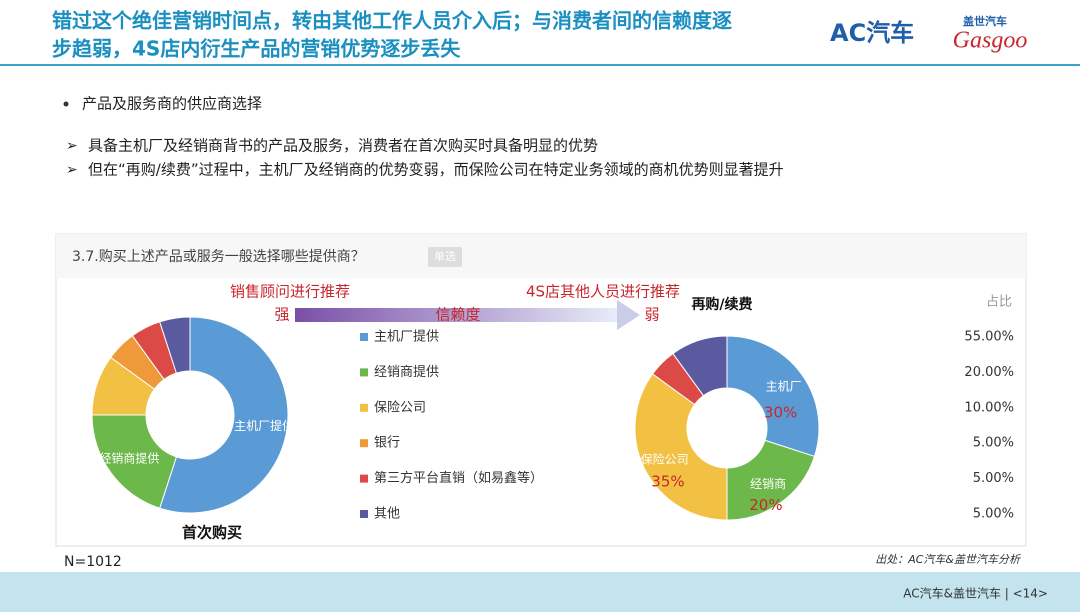  I want to click on legend-label: 银行, so click(387, 443).